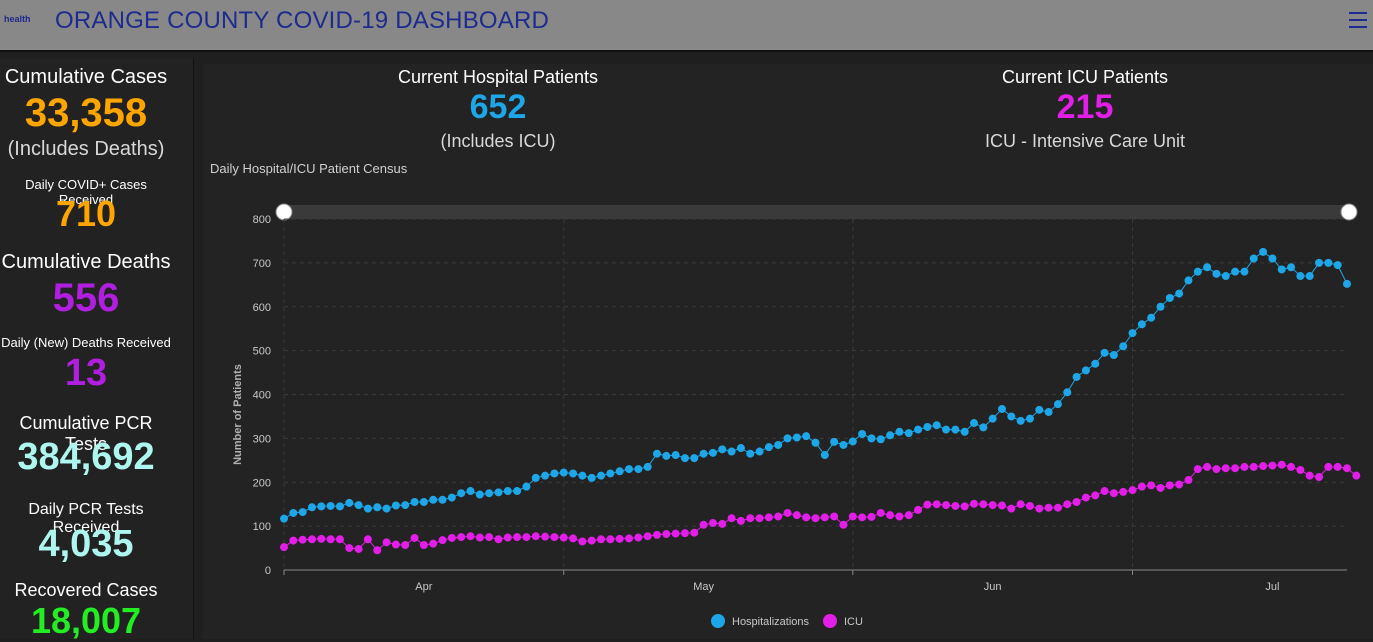 This screenshot has height=642, width=1373. I want to click on health-logo: health, so click(24, 23).